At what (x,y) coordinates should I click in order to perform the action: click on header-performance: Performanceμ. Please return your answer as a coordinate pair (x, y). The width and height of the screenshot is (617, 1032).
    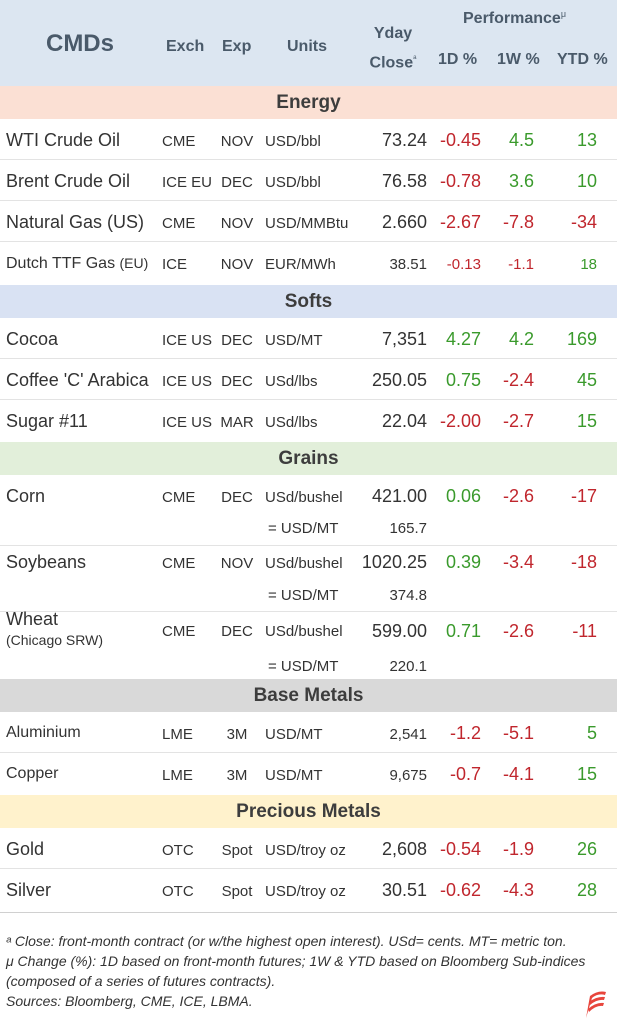
    Looking at the image, I should click on (514, 18).